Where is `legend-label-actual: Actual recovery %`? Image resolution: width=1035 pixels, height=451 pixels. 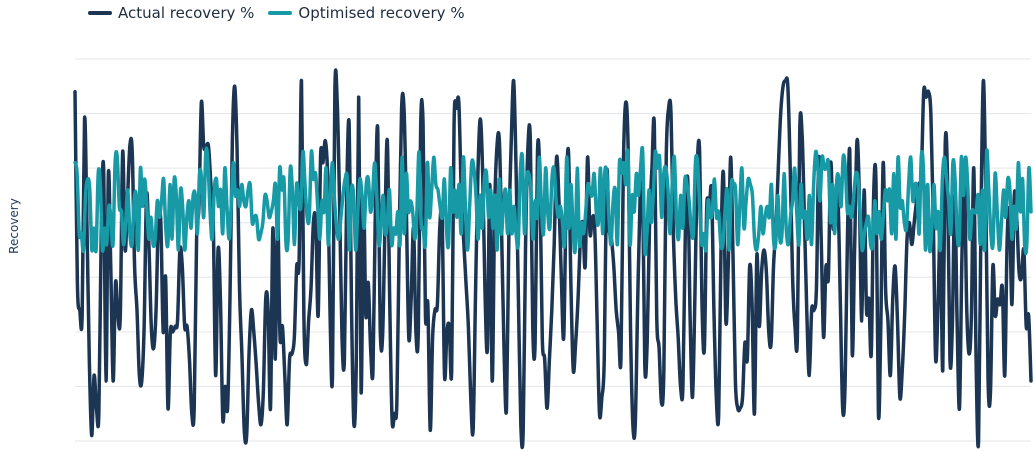
legend-label-actual: Actual recovery % is located at coordinates (186, 13).